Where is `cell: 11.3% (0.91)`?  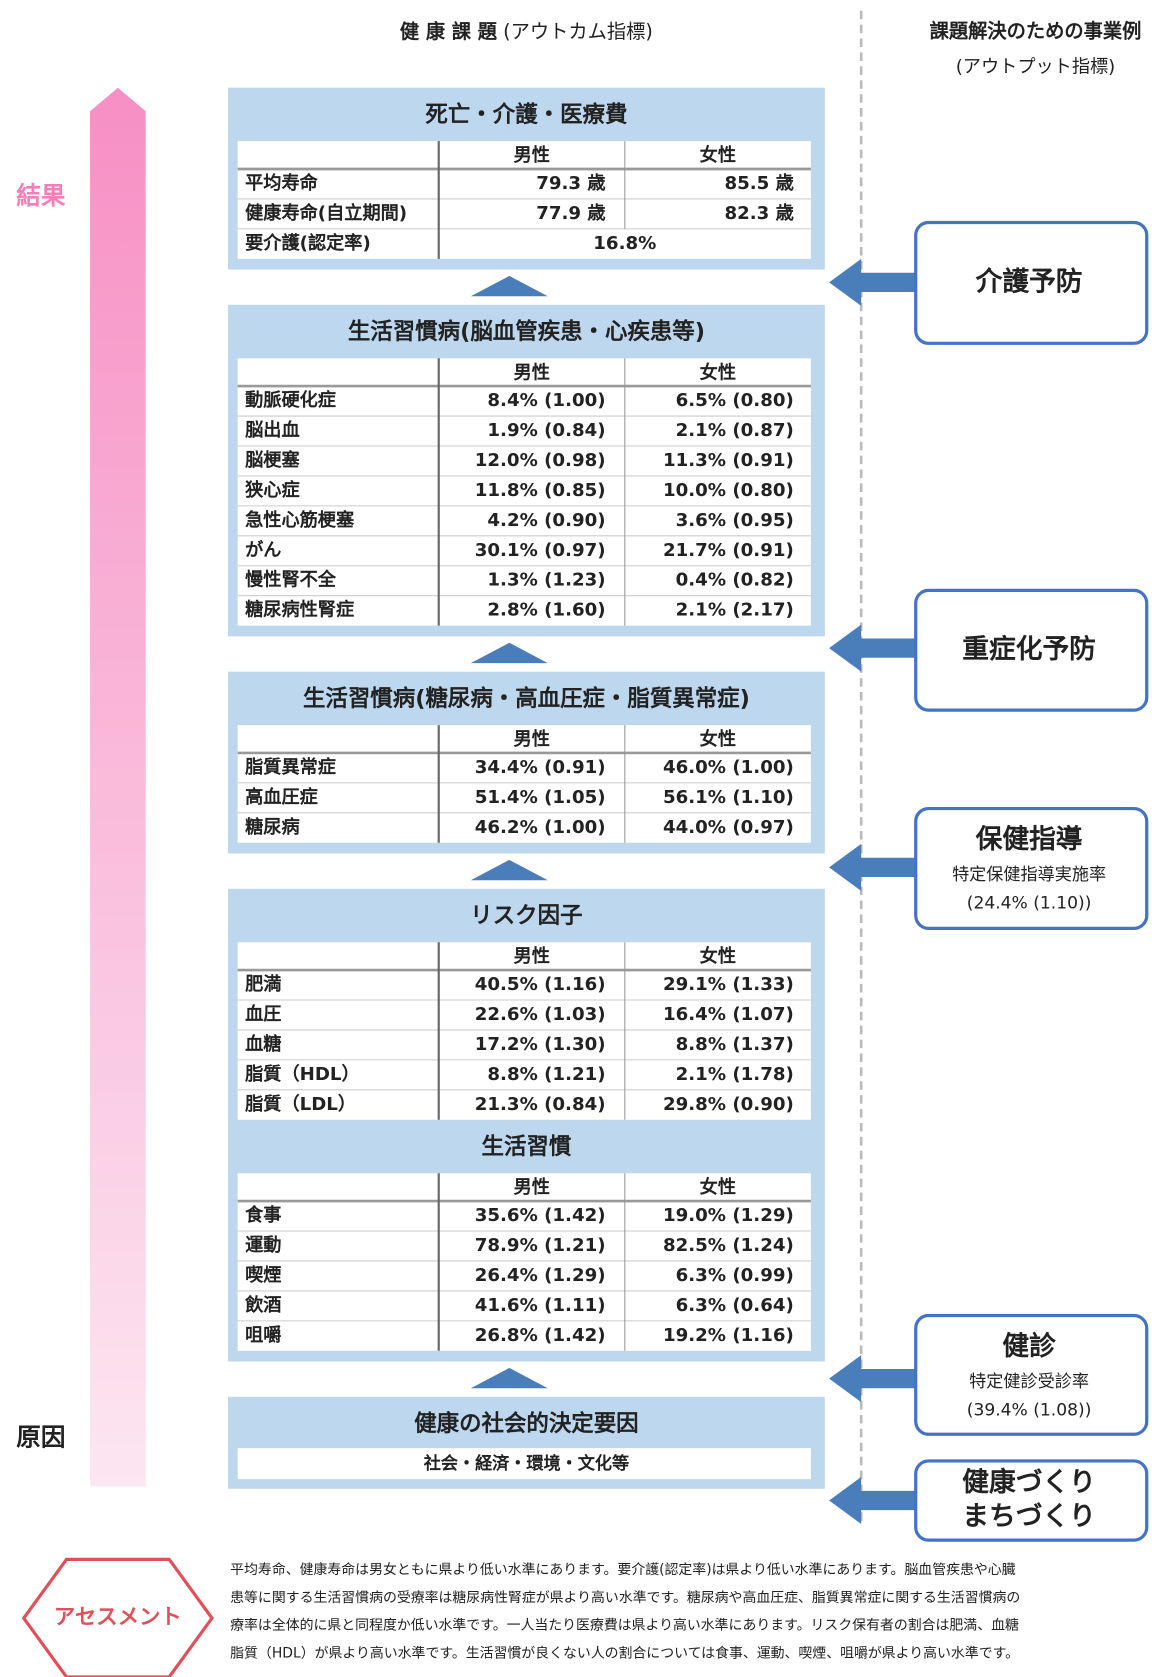
cell: 11.3% (0.91) is located at coordinates (728, 460).